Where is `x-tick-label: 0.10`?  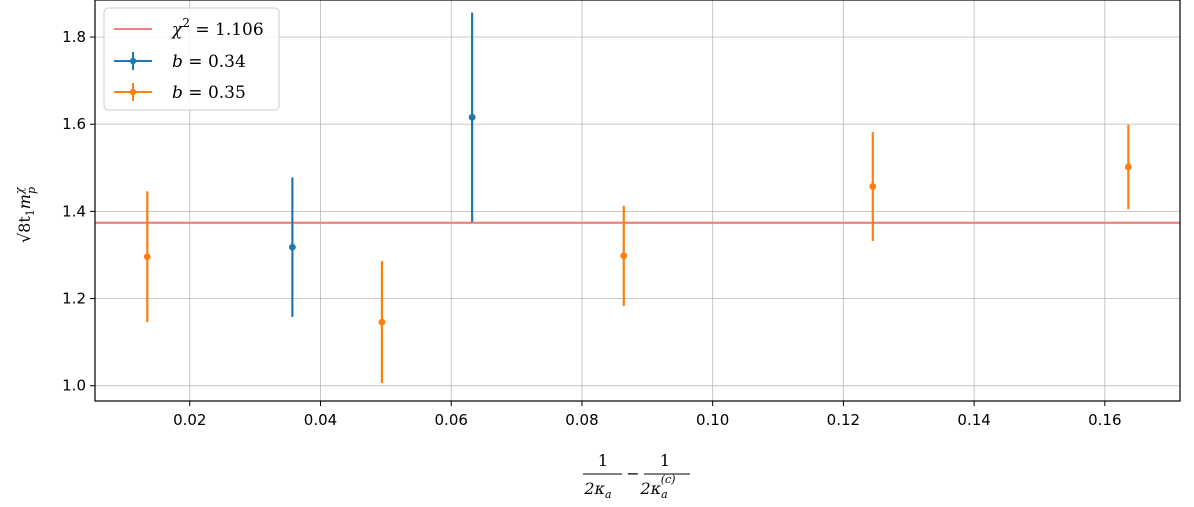
x-tick-label: 0.10 is located at coordinates (712, 420).